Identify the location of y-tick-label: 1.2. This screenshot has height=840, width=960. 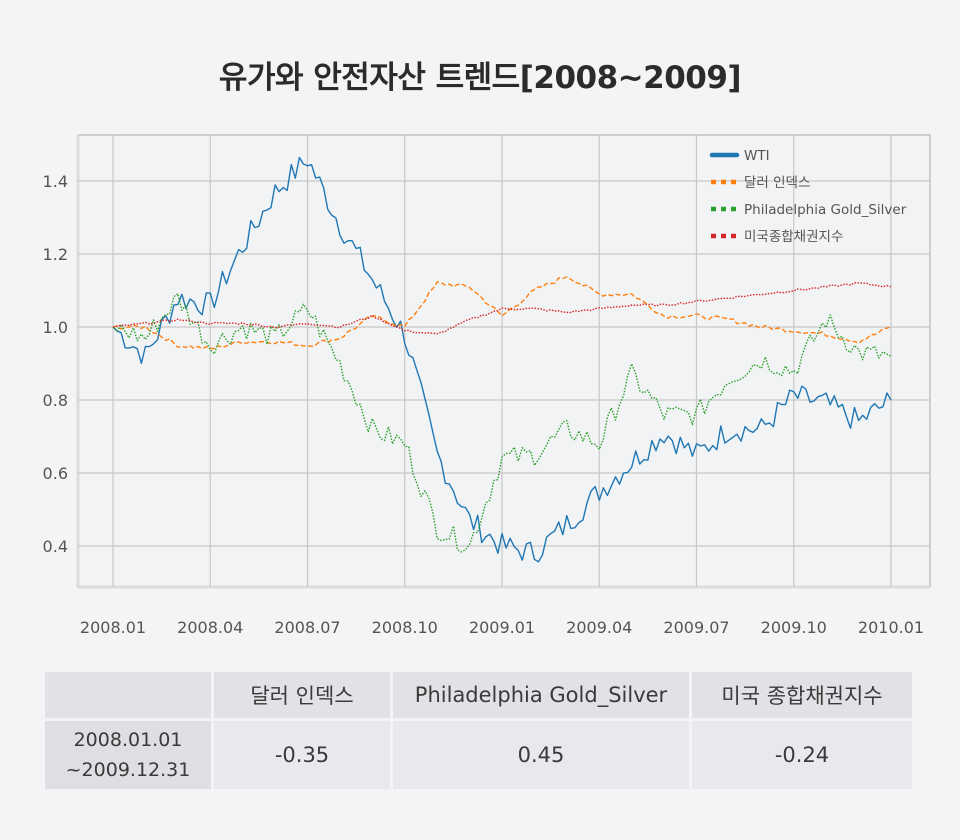
(55, 254).